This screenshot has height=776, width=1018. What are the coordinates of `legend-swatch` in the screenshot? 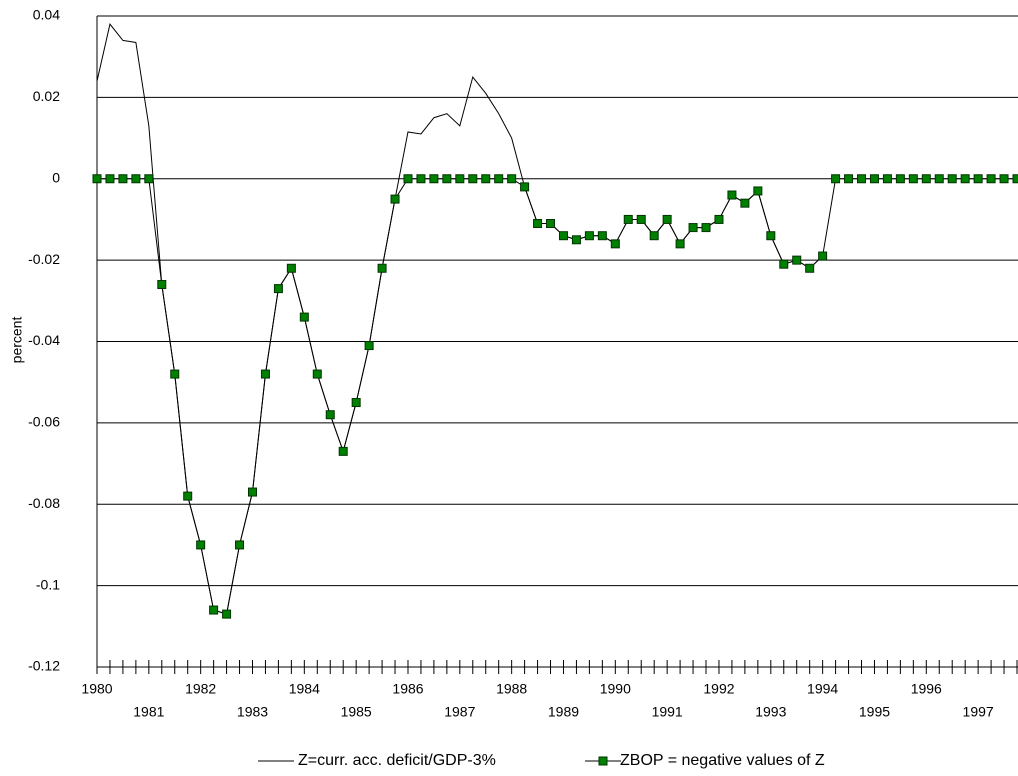 It's located at (603, 761).